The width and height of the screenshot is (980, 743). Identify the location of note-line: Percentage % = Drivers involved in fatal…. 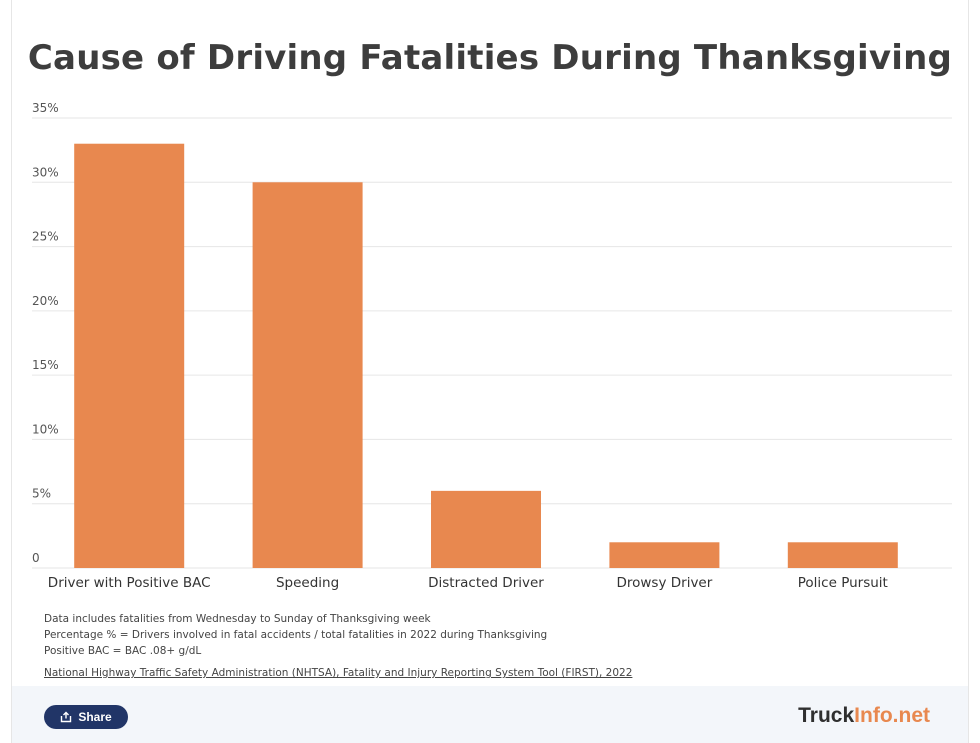
(296, 635).